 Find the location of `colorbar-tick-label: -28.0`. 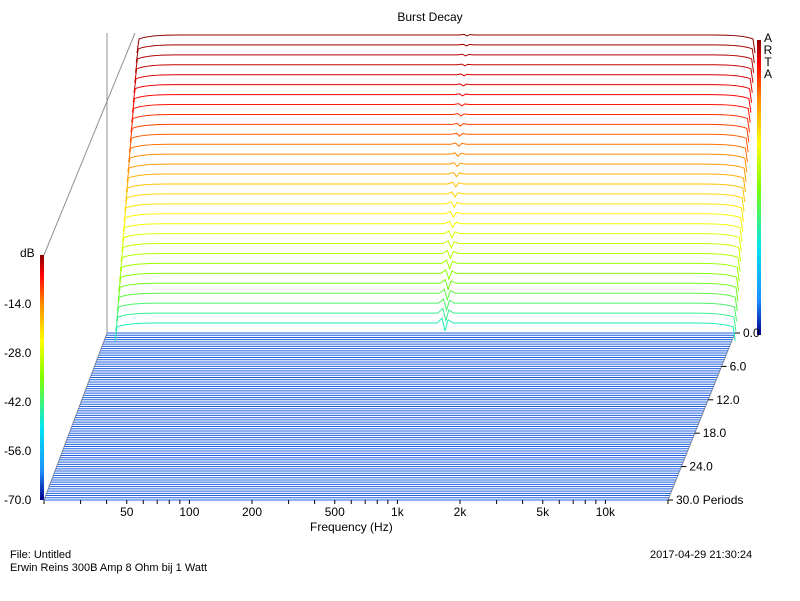

colorbar-tick-label: -28.0 is located at coordinates (18, 353).